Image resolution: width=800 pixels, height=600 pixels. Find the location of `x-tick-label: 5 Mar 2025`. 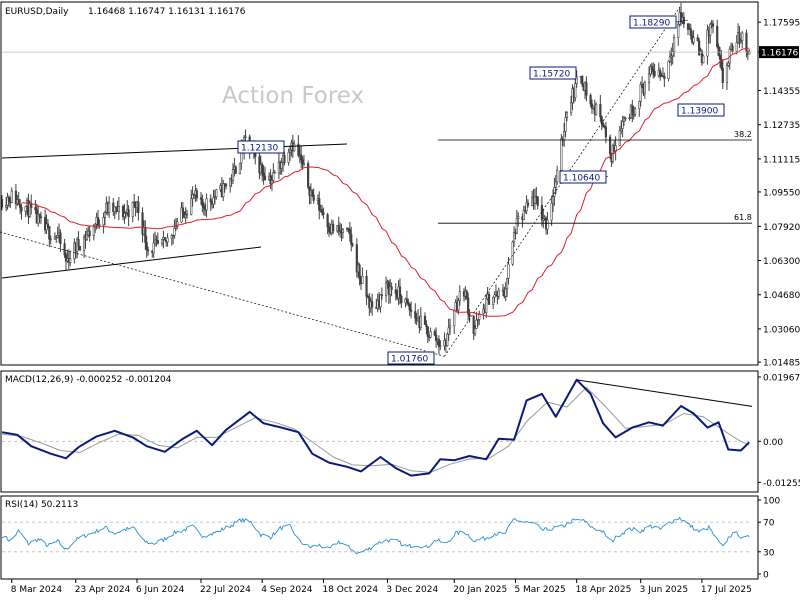

x-tick-label: 5 Mar 2025 is located at coordinates (539, 590).